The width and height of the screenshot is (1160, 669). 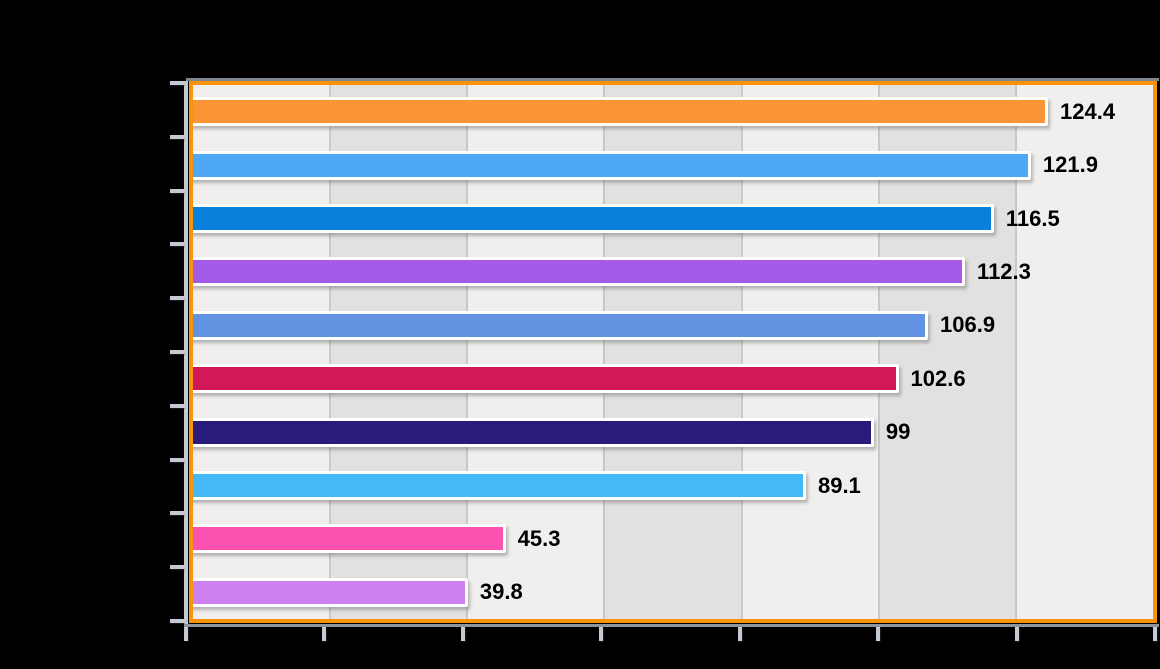 I want to click on bar-row: 124.4, so click(x=673, y=111).